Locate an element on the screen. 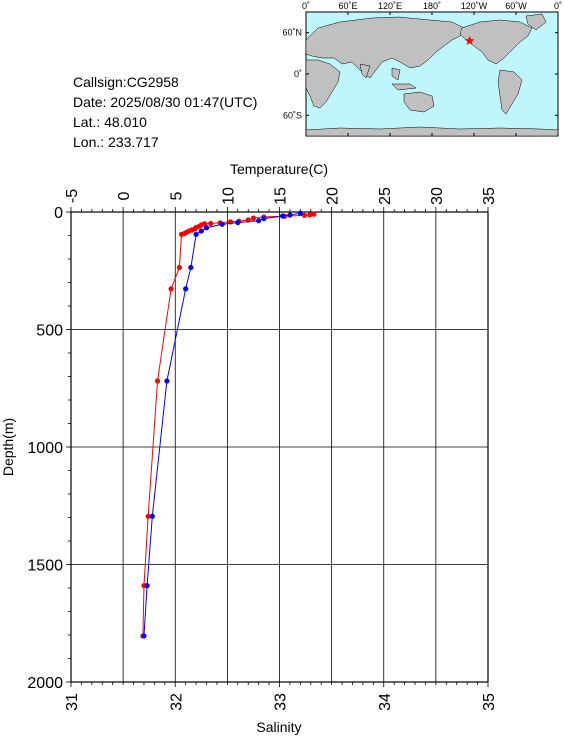 The width and height of the screenshot is (564, 736). depth-tick-label: 1500 is located at coordinates (45, 566).